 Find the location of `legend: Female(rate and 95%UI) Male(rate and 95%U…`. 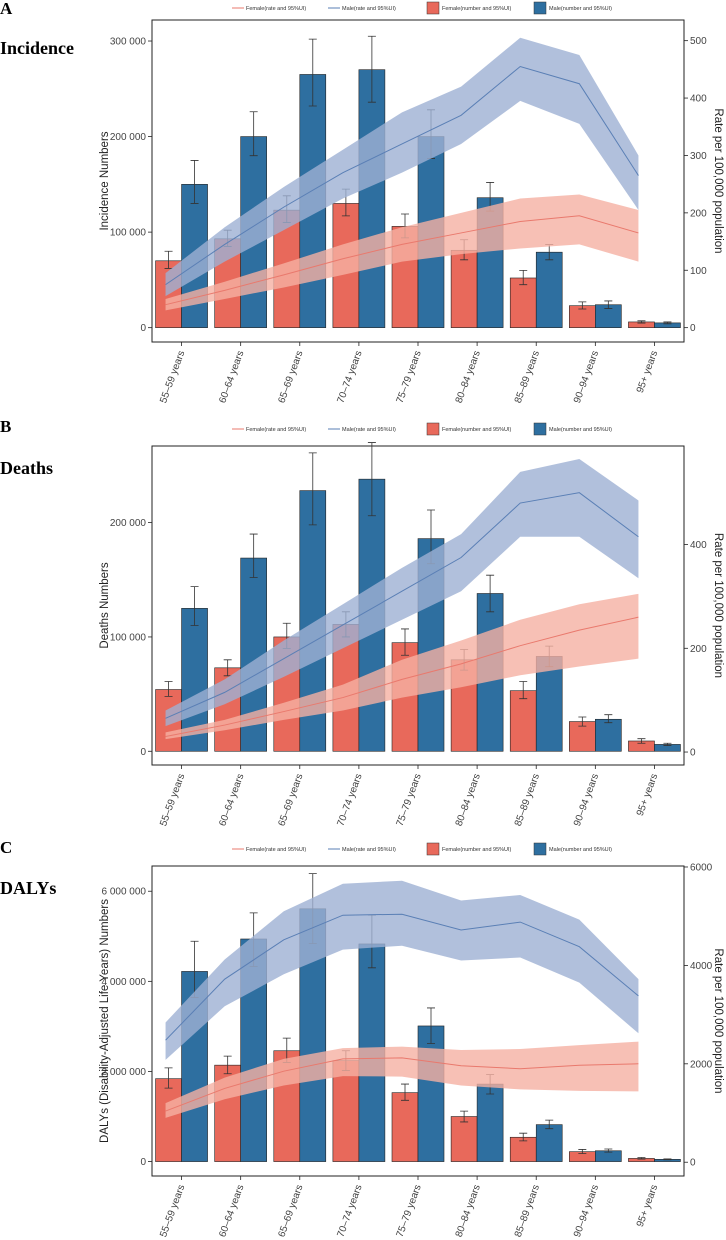

legend: Female(rate and 95%UI) Male(rate and 95%U… is located at coordinates (422, 429).